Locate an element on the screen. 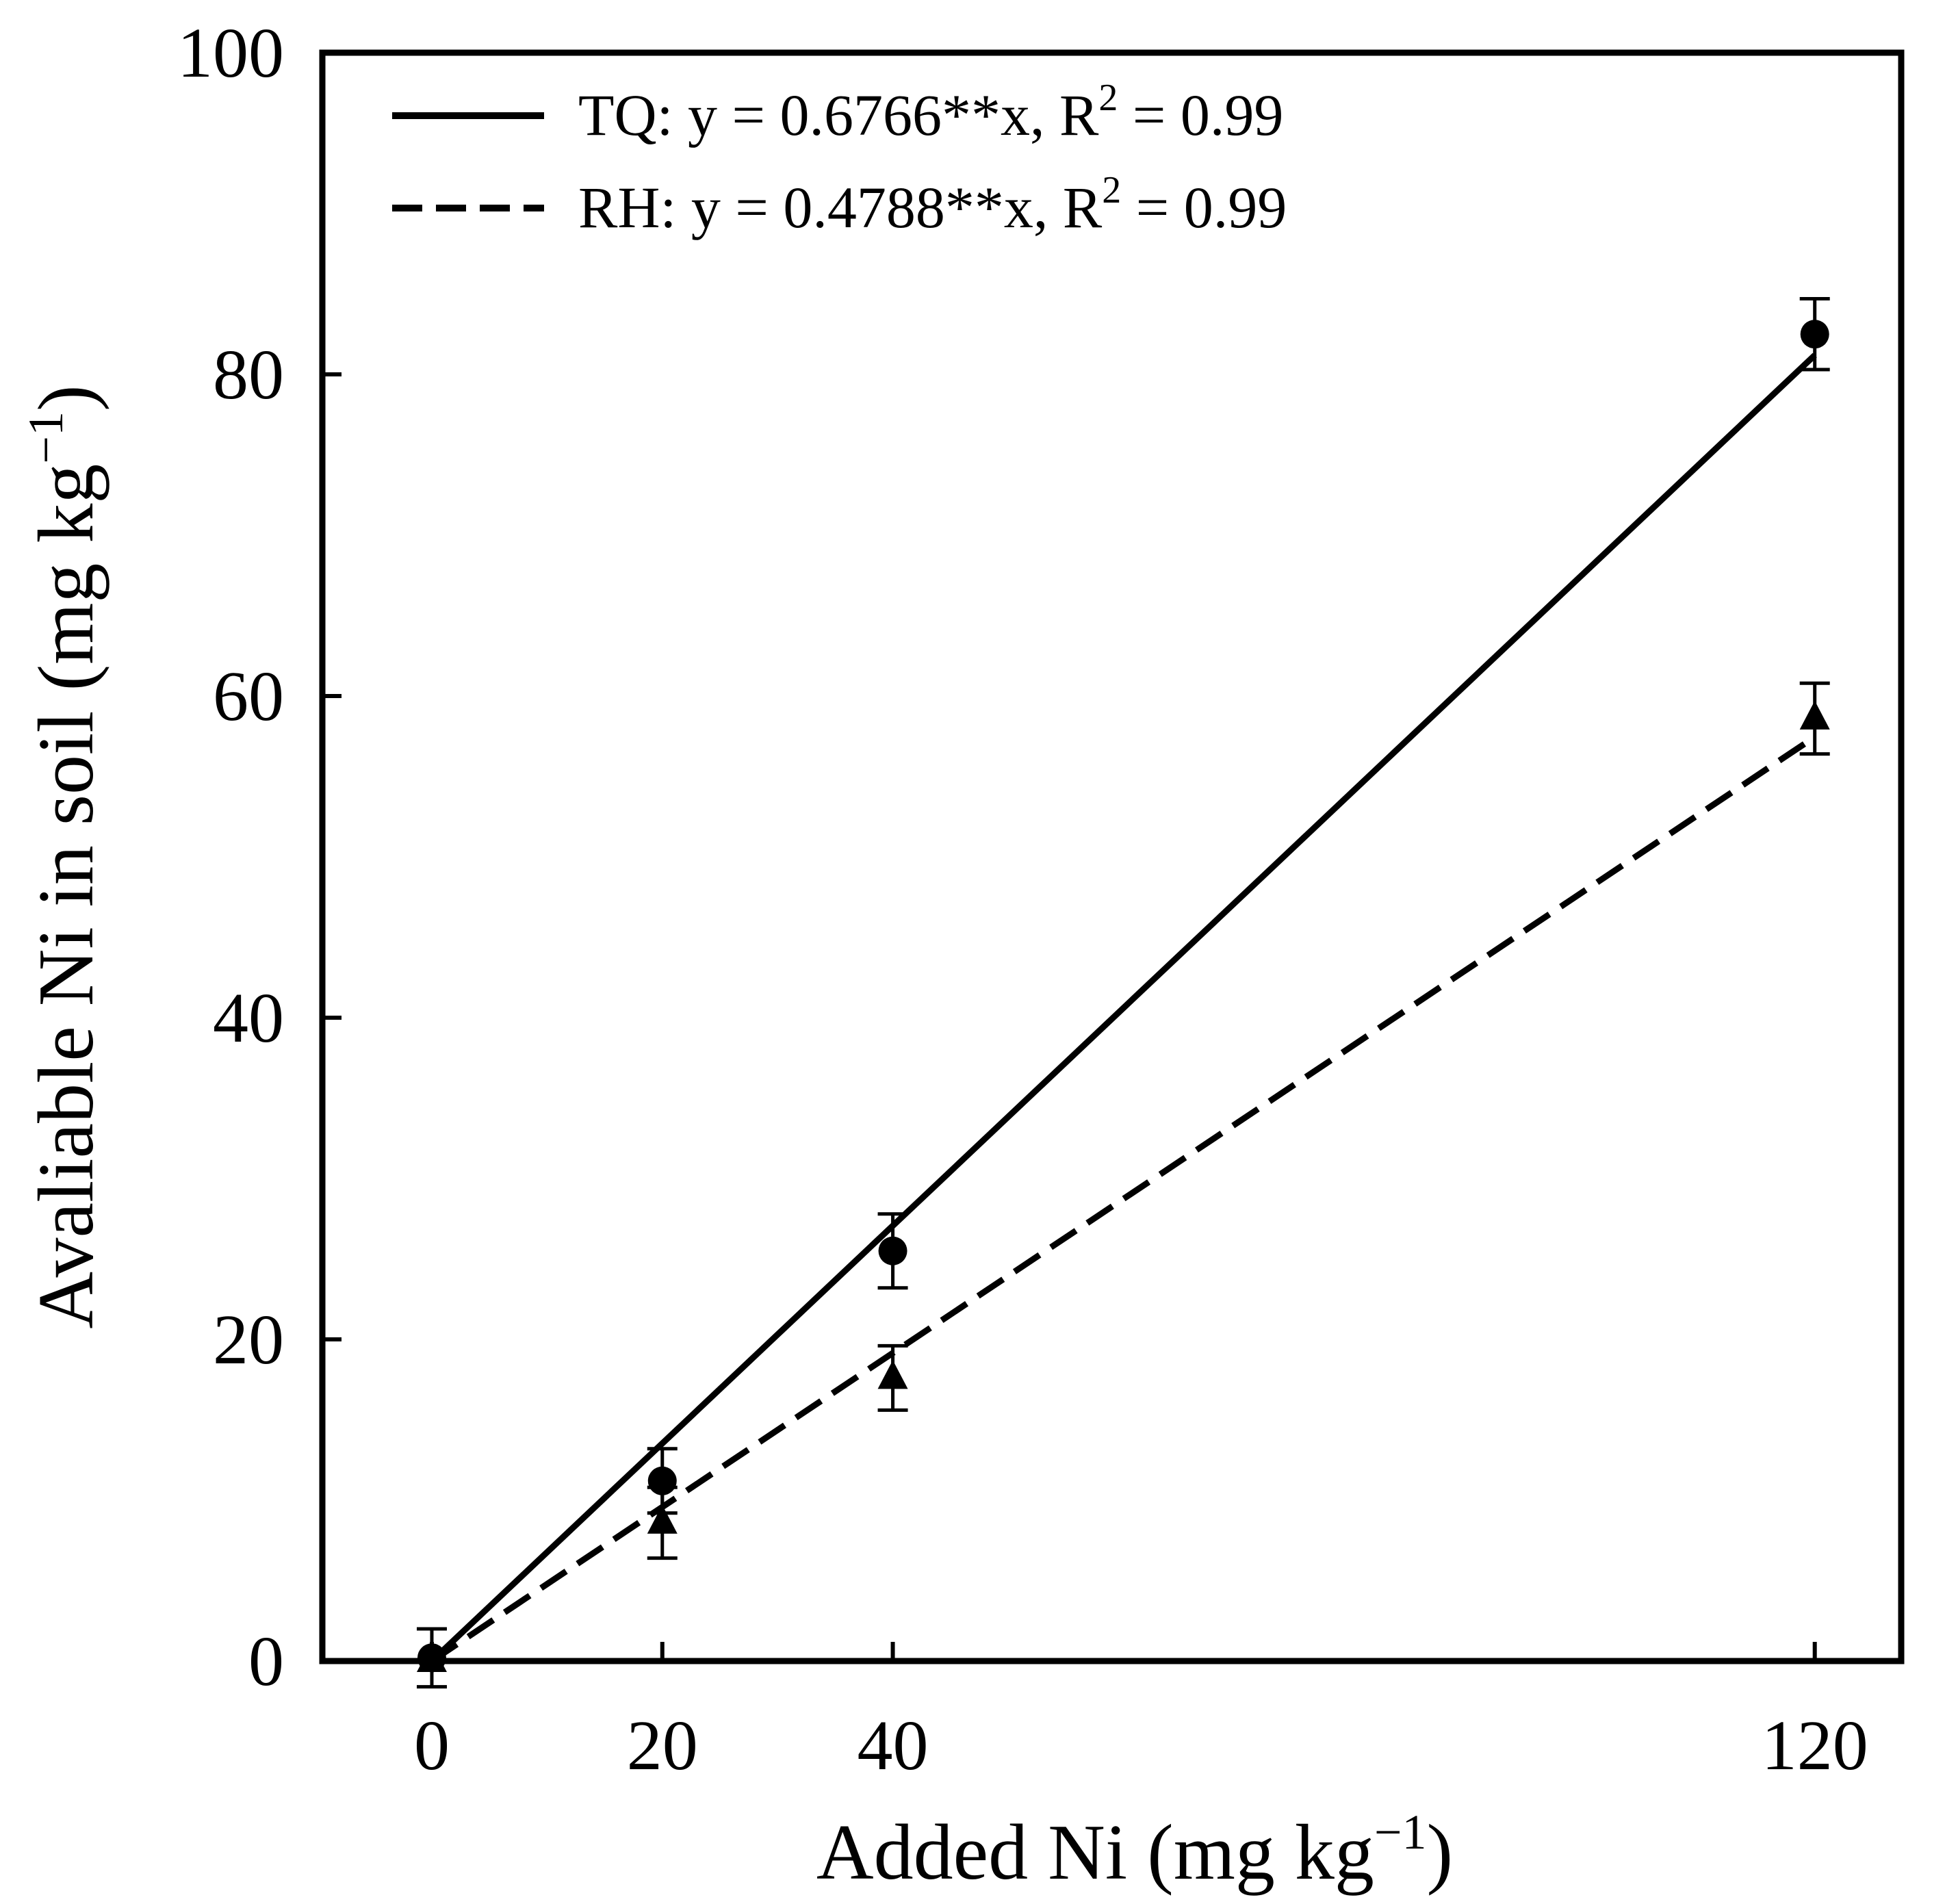 The height and width of the screenshot is (1904, 1945). legend-label-rh-tail: = 0.99 is located at coordinates (1204, 207).